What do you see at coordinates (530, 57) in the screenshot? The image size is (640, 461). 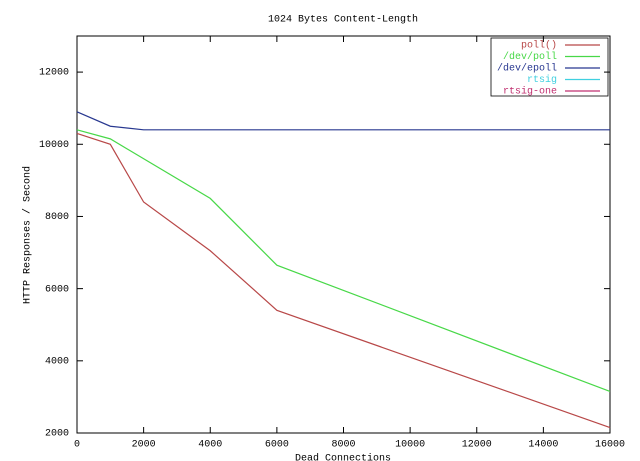 I see `legend-label: /dev/poll` at bounding box center [530, 57].